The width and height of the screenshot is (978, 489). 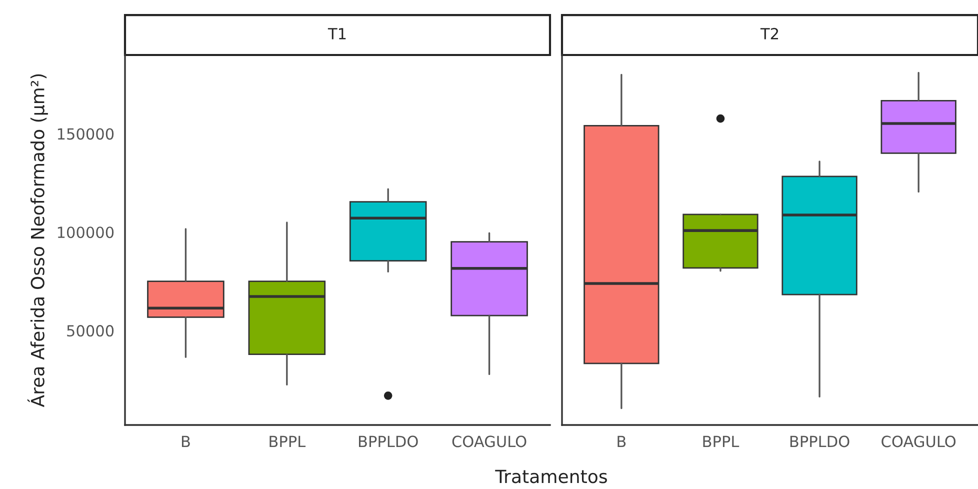 What do you see at coordinates (769, 34) in the screenshot?
I see `chart-title: T2` at bounding box center [769, 34].